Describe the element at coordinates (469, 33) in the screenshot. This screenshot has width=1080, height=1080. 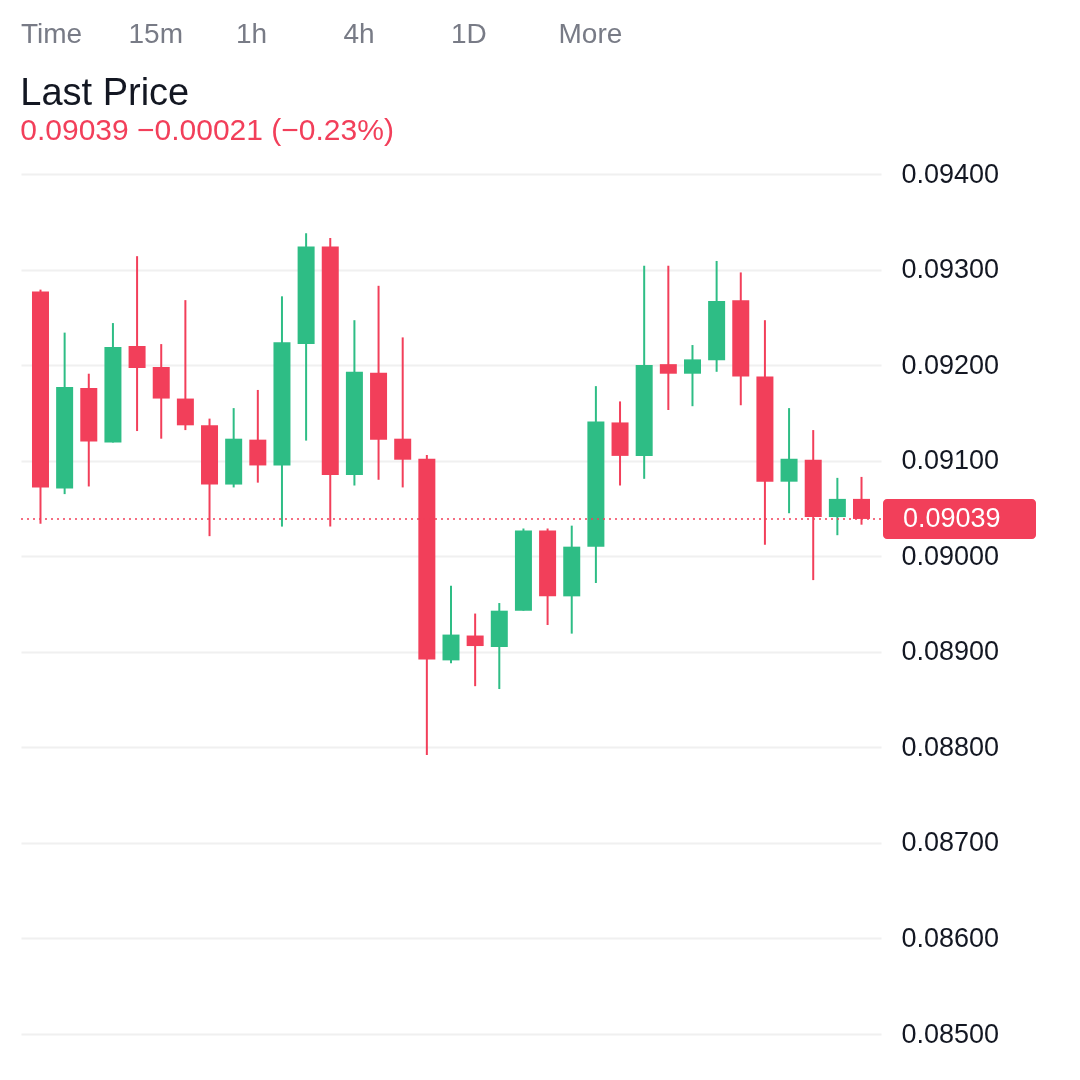
I see `text: 1D` at that location.